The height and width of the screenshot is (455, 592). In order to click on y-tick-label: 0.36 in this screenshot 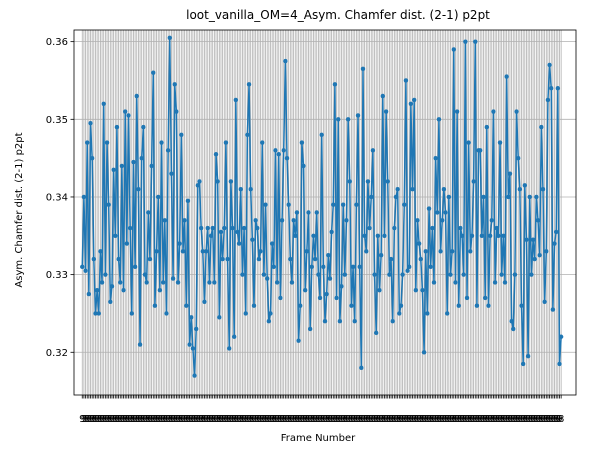, I will do `click(57, 42)`.